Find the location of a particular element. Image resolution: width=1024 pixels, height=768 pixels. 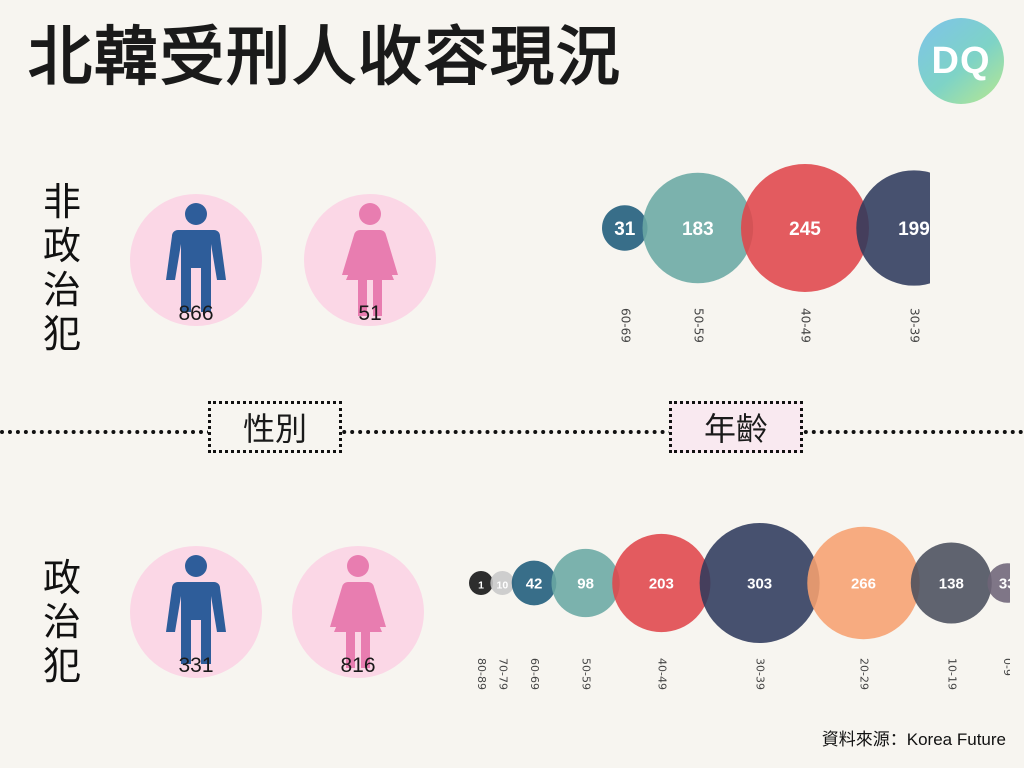

bubble-value-label: 199 is located at coordinates (914, 229).